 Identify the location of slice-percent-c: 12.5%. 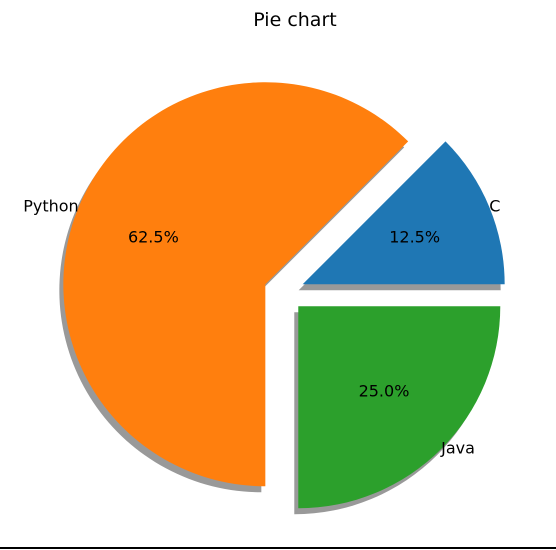
(414, 236).